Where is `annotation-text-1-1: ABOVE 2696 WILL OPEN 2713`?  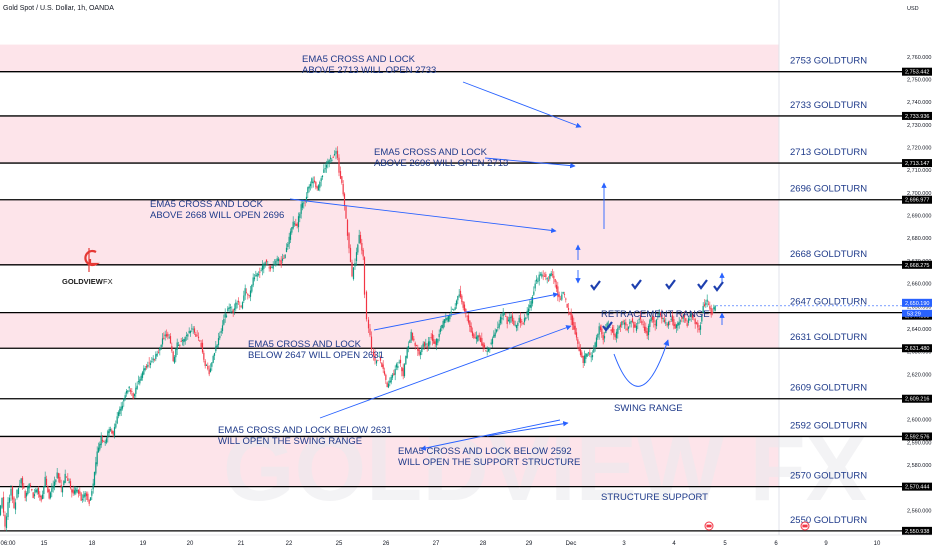 annotation-text-1-1: ABOVE 2696 WILL OPEN 2713 is located at coordinates (441, 163).